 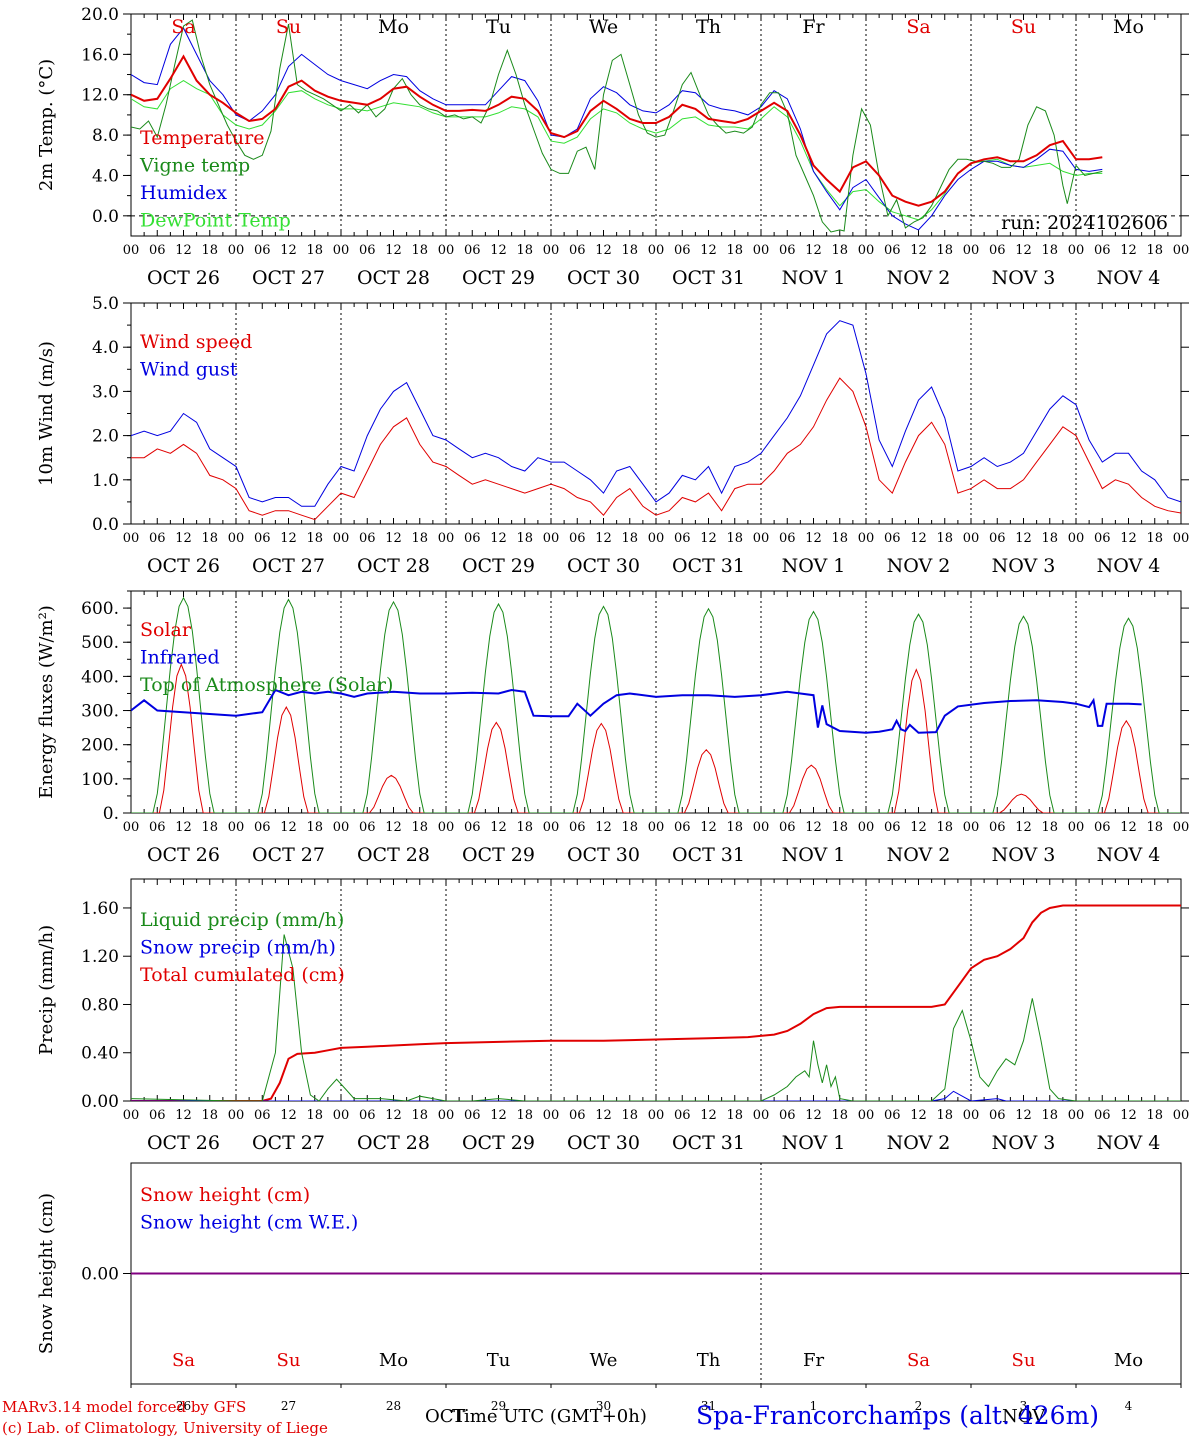 I want to click on day-name: Fr, so click(x=813, y=1360).